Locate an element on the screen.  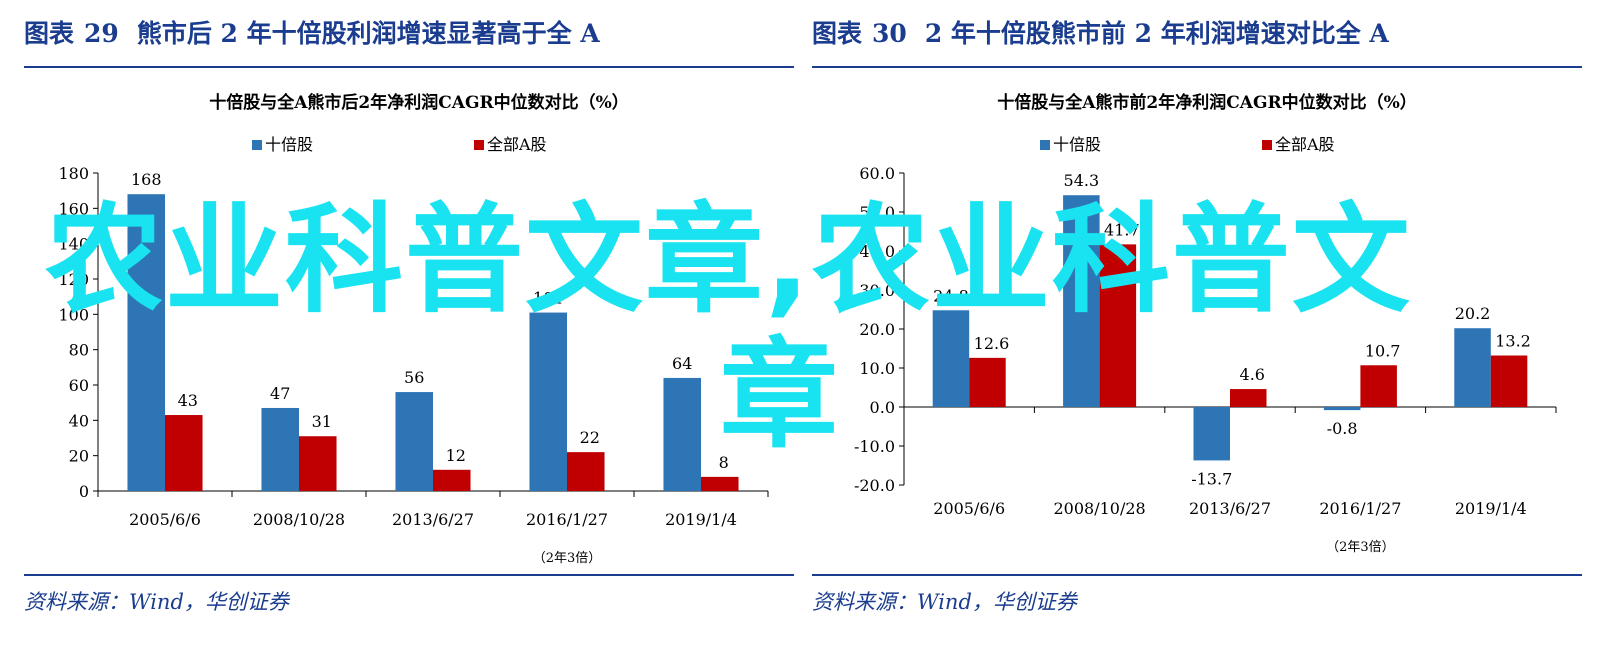
chart-title: 十倍股与全A熊市后2年净利润CAGR中位数对比（%） is located at coordinates (419, 102).